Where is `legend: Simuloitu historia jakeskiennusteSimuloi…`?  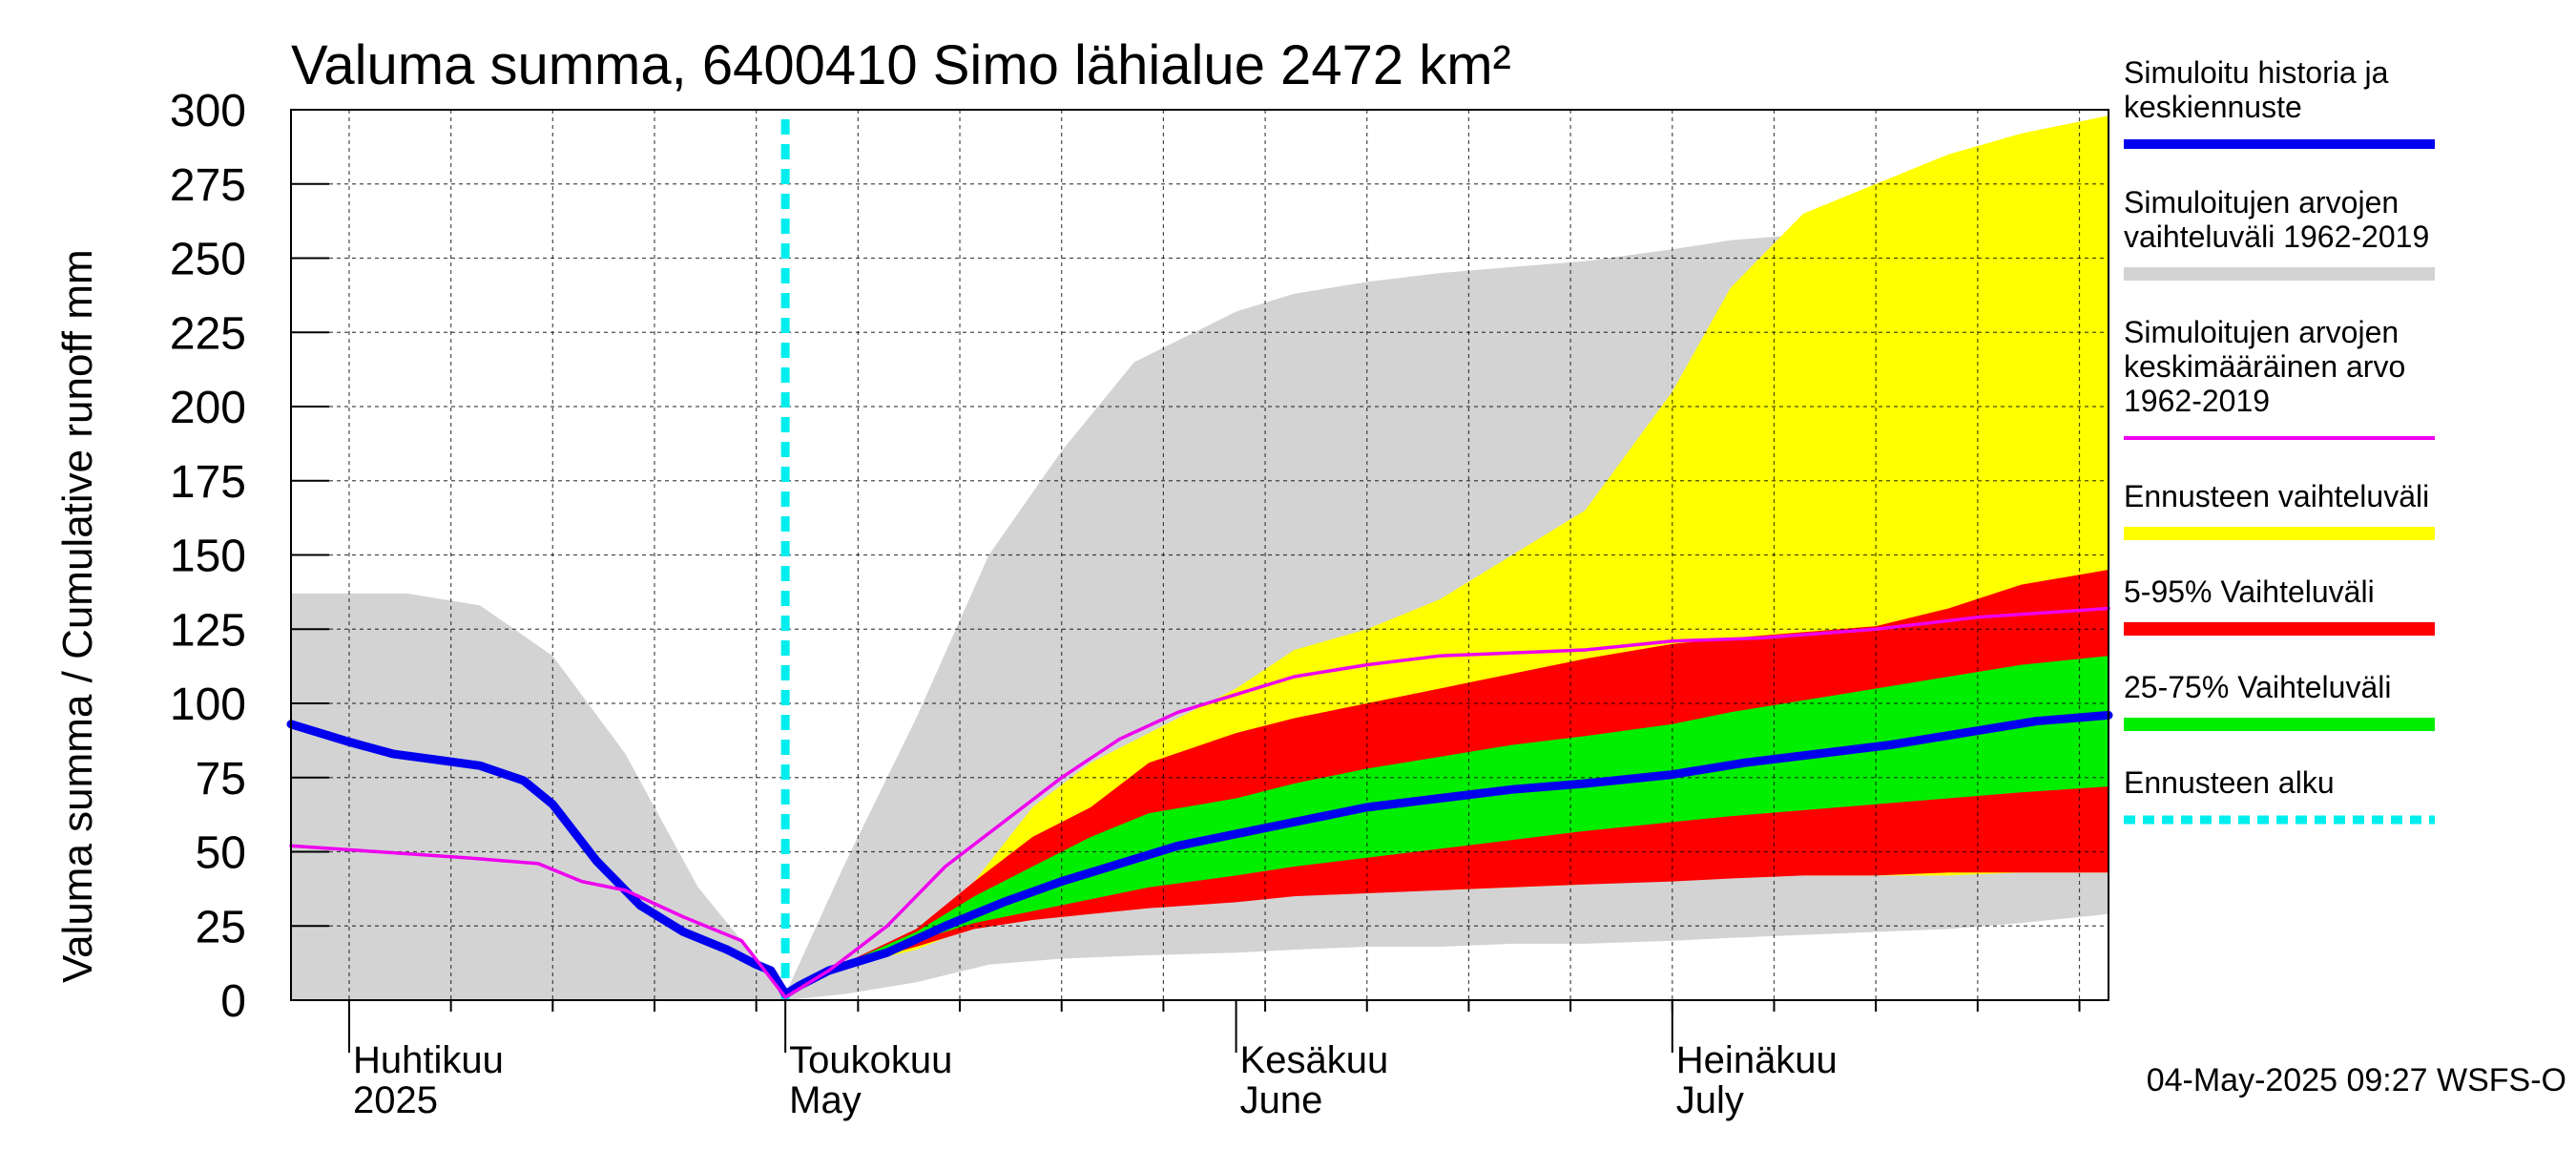
legend: Simuloitu historia jakeskiennusteSimuloi… is located at coordinates (2279, 440).